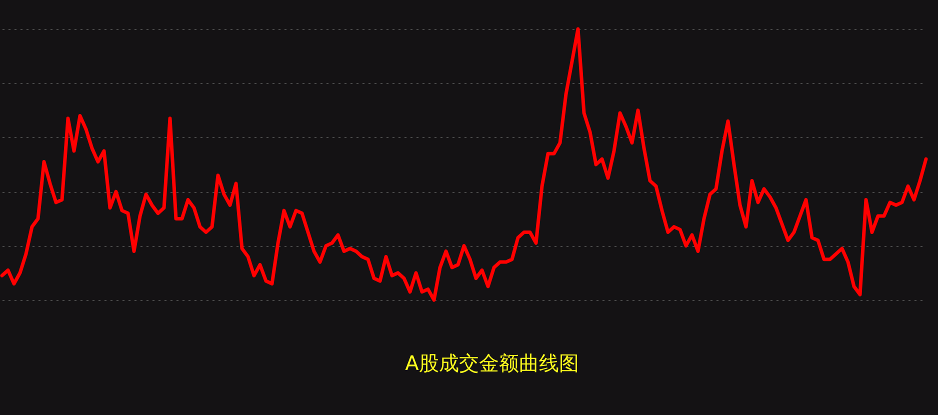  I want to click on text: A股成交金额曲线图, so click(492, 362).